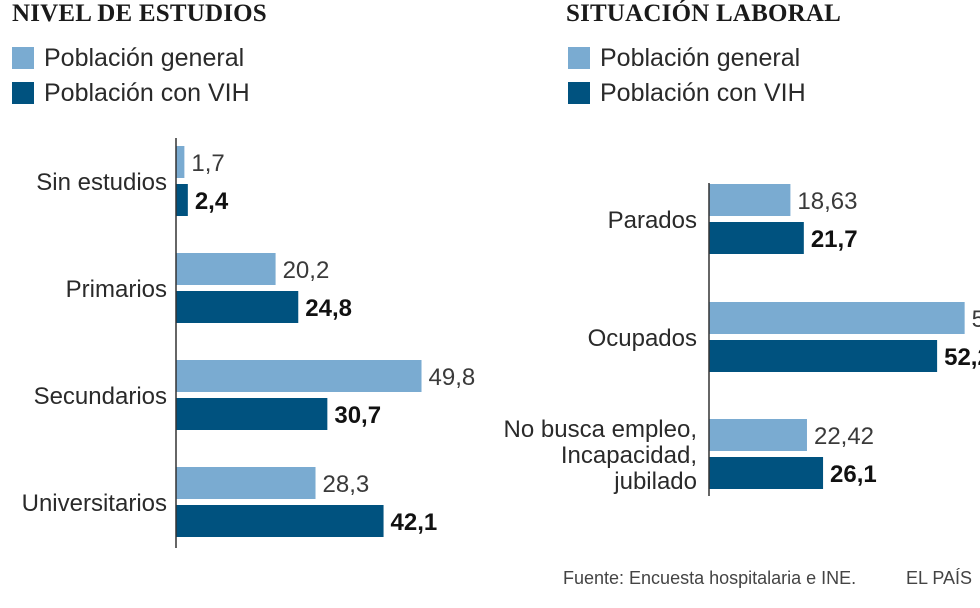 Image resolution: width=980 pixels, height=608 pixels. Describe the element at coordinates (600, 429) in the screenshot. I see `category-label: No busca empleo,` at that location.